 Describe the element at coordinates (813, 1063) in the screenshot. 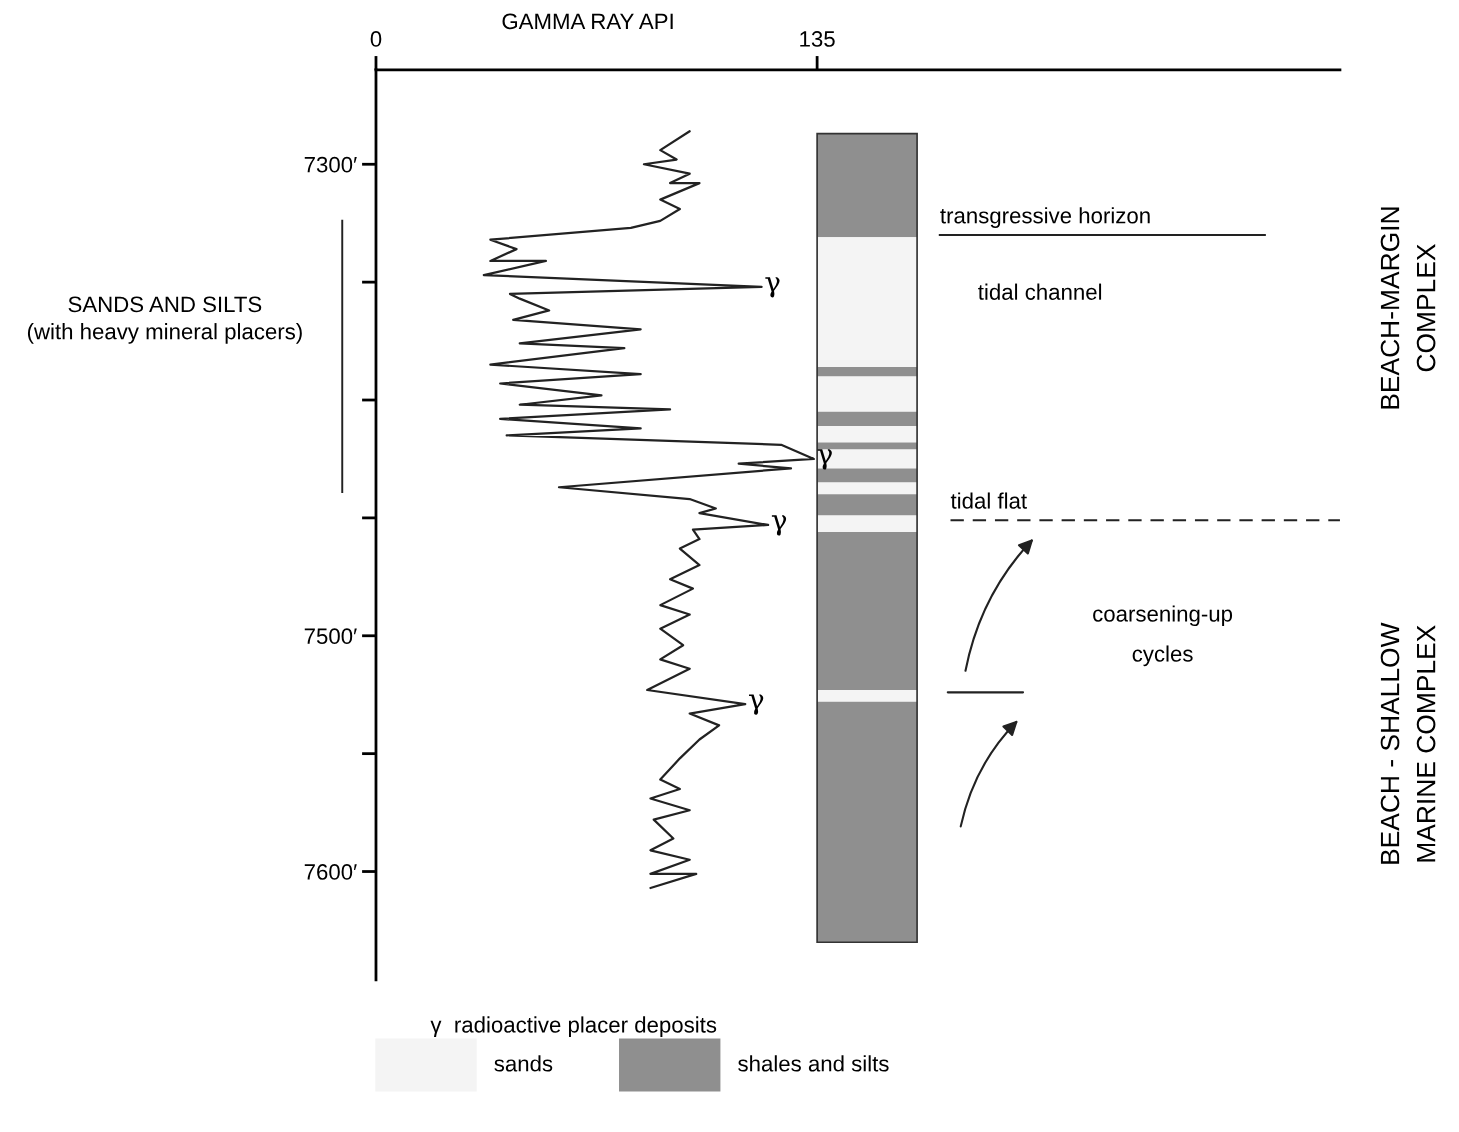

I see `legend-label: shales and silts` at that location.